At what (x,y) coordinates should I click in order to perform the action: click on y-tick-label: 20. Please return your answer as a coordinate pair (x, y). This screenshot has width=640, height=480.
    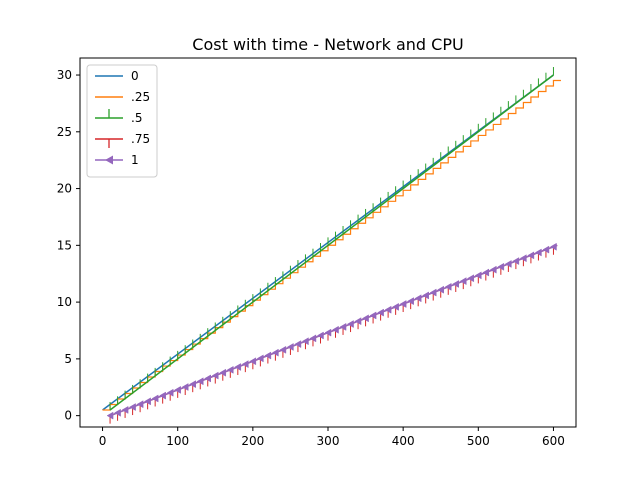
    Looking at the image, I should click on (64, 189).